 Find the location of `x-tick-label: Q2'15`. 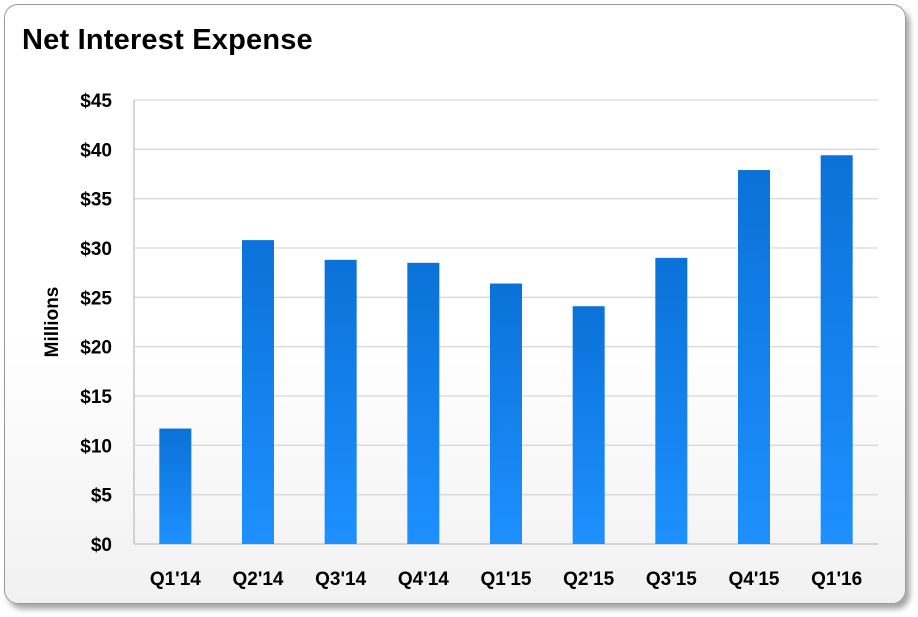

x-tick-label: Q2'15 is located at coordinates (588, 579).